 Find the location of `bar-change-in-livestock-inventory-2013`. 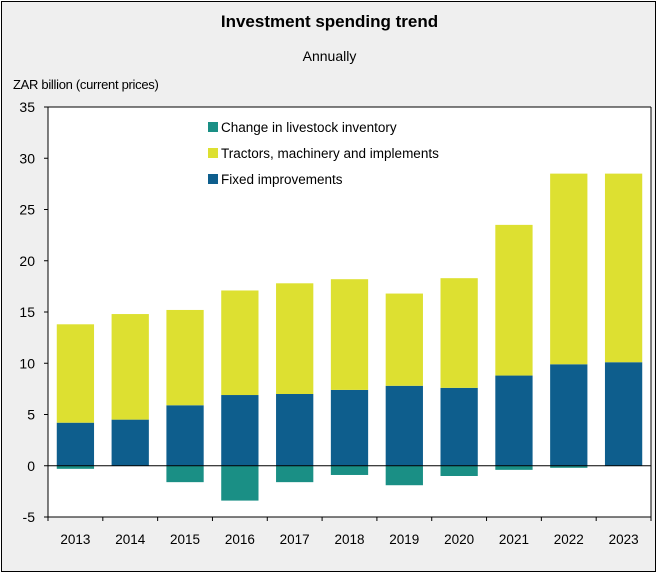

bar-change-in-livestock-inventory-2013 is located at coordinates (75, 467).